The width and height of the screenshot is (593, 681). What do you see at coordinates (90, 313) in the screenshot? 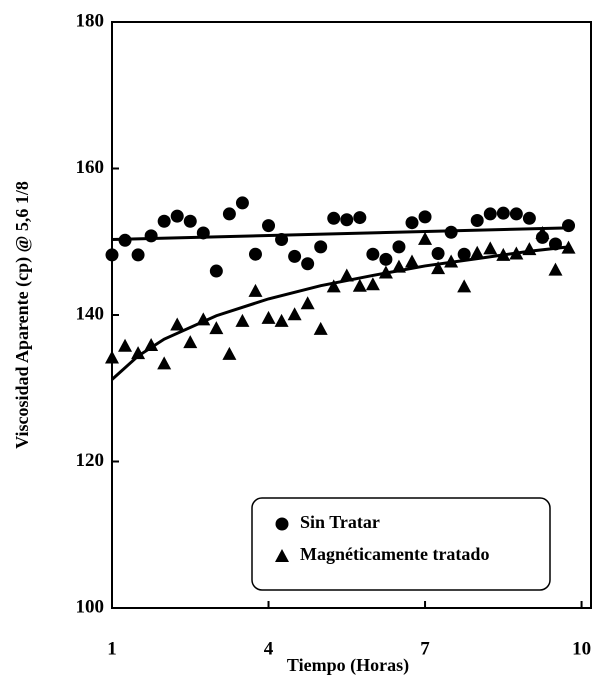
I see `y-tick-label: 140` at bounding box center [90, 313].